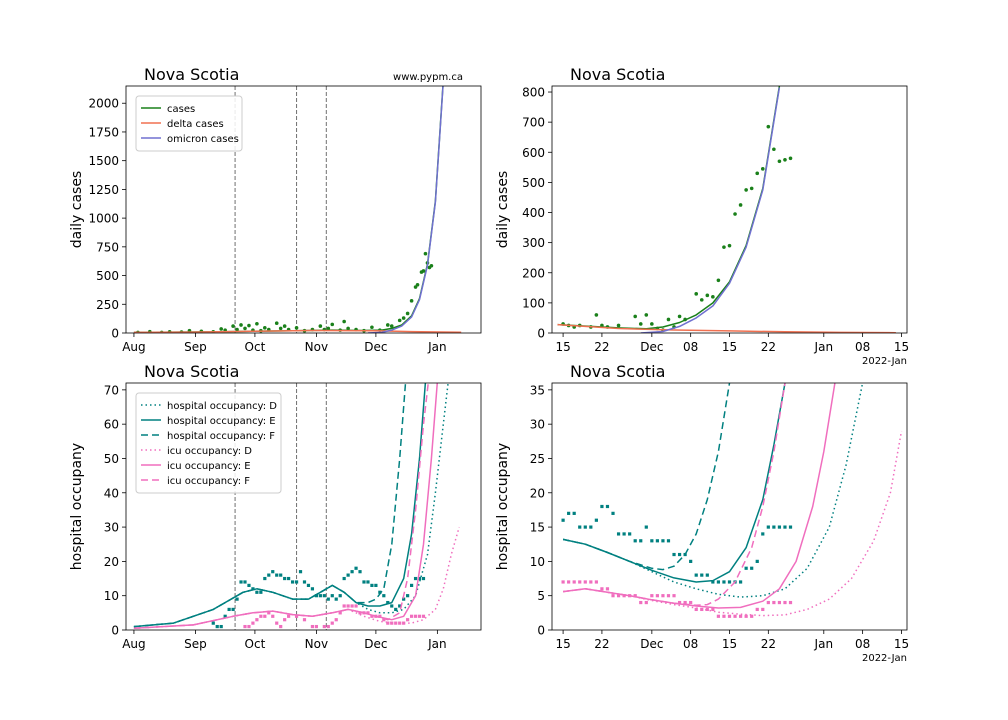  I want to click on legend-label-2: hospital occupancy: F, so click(221, 436).